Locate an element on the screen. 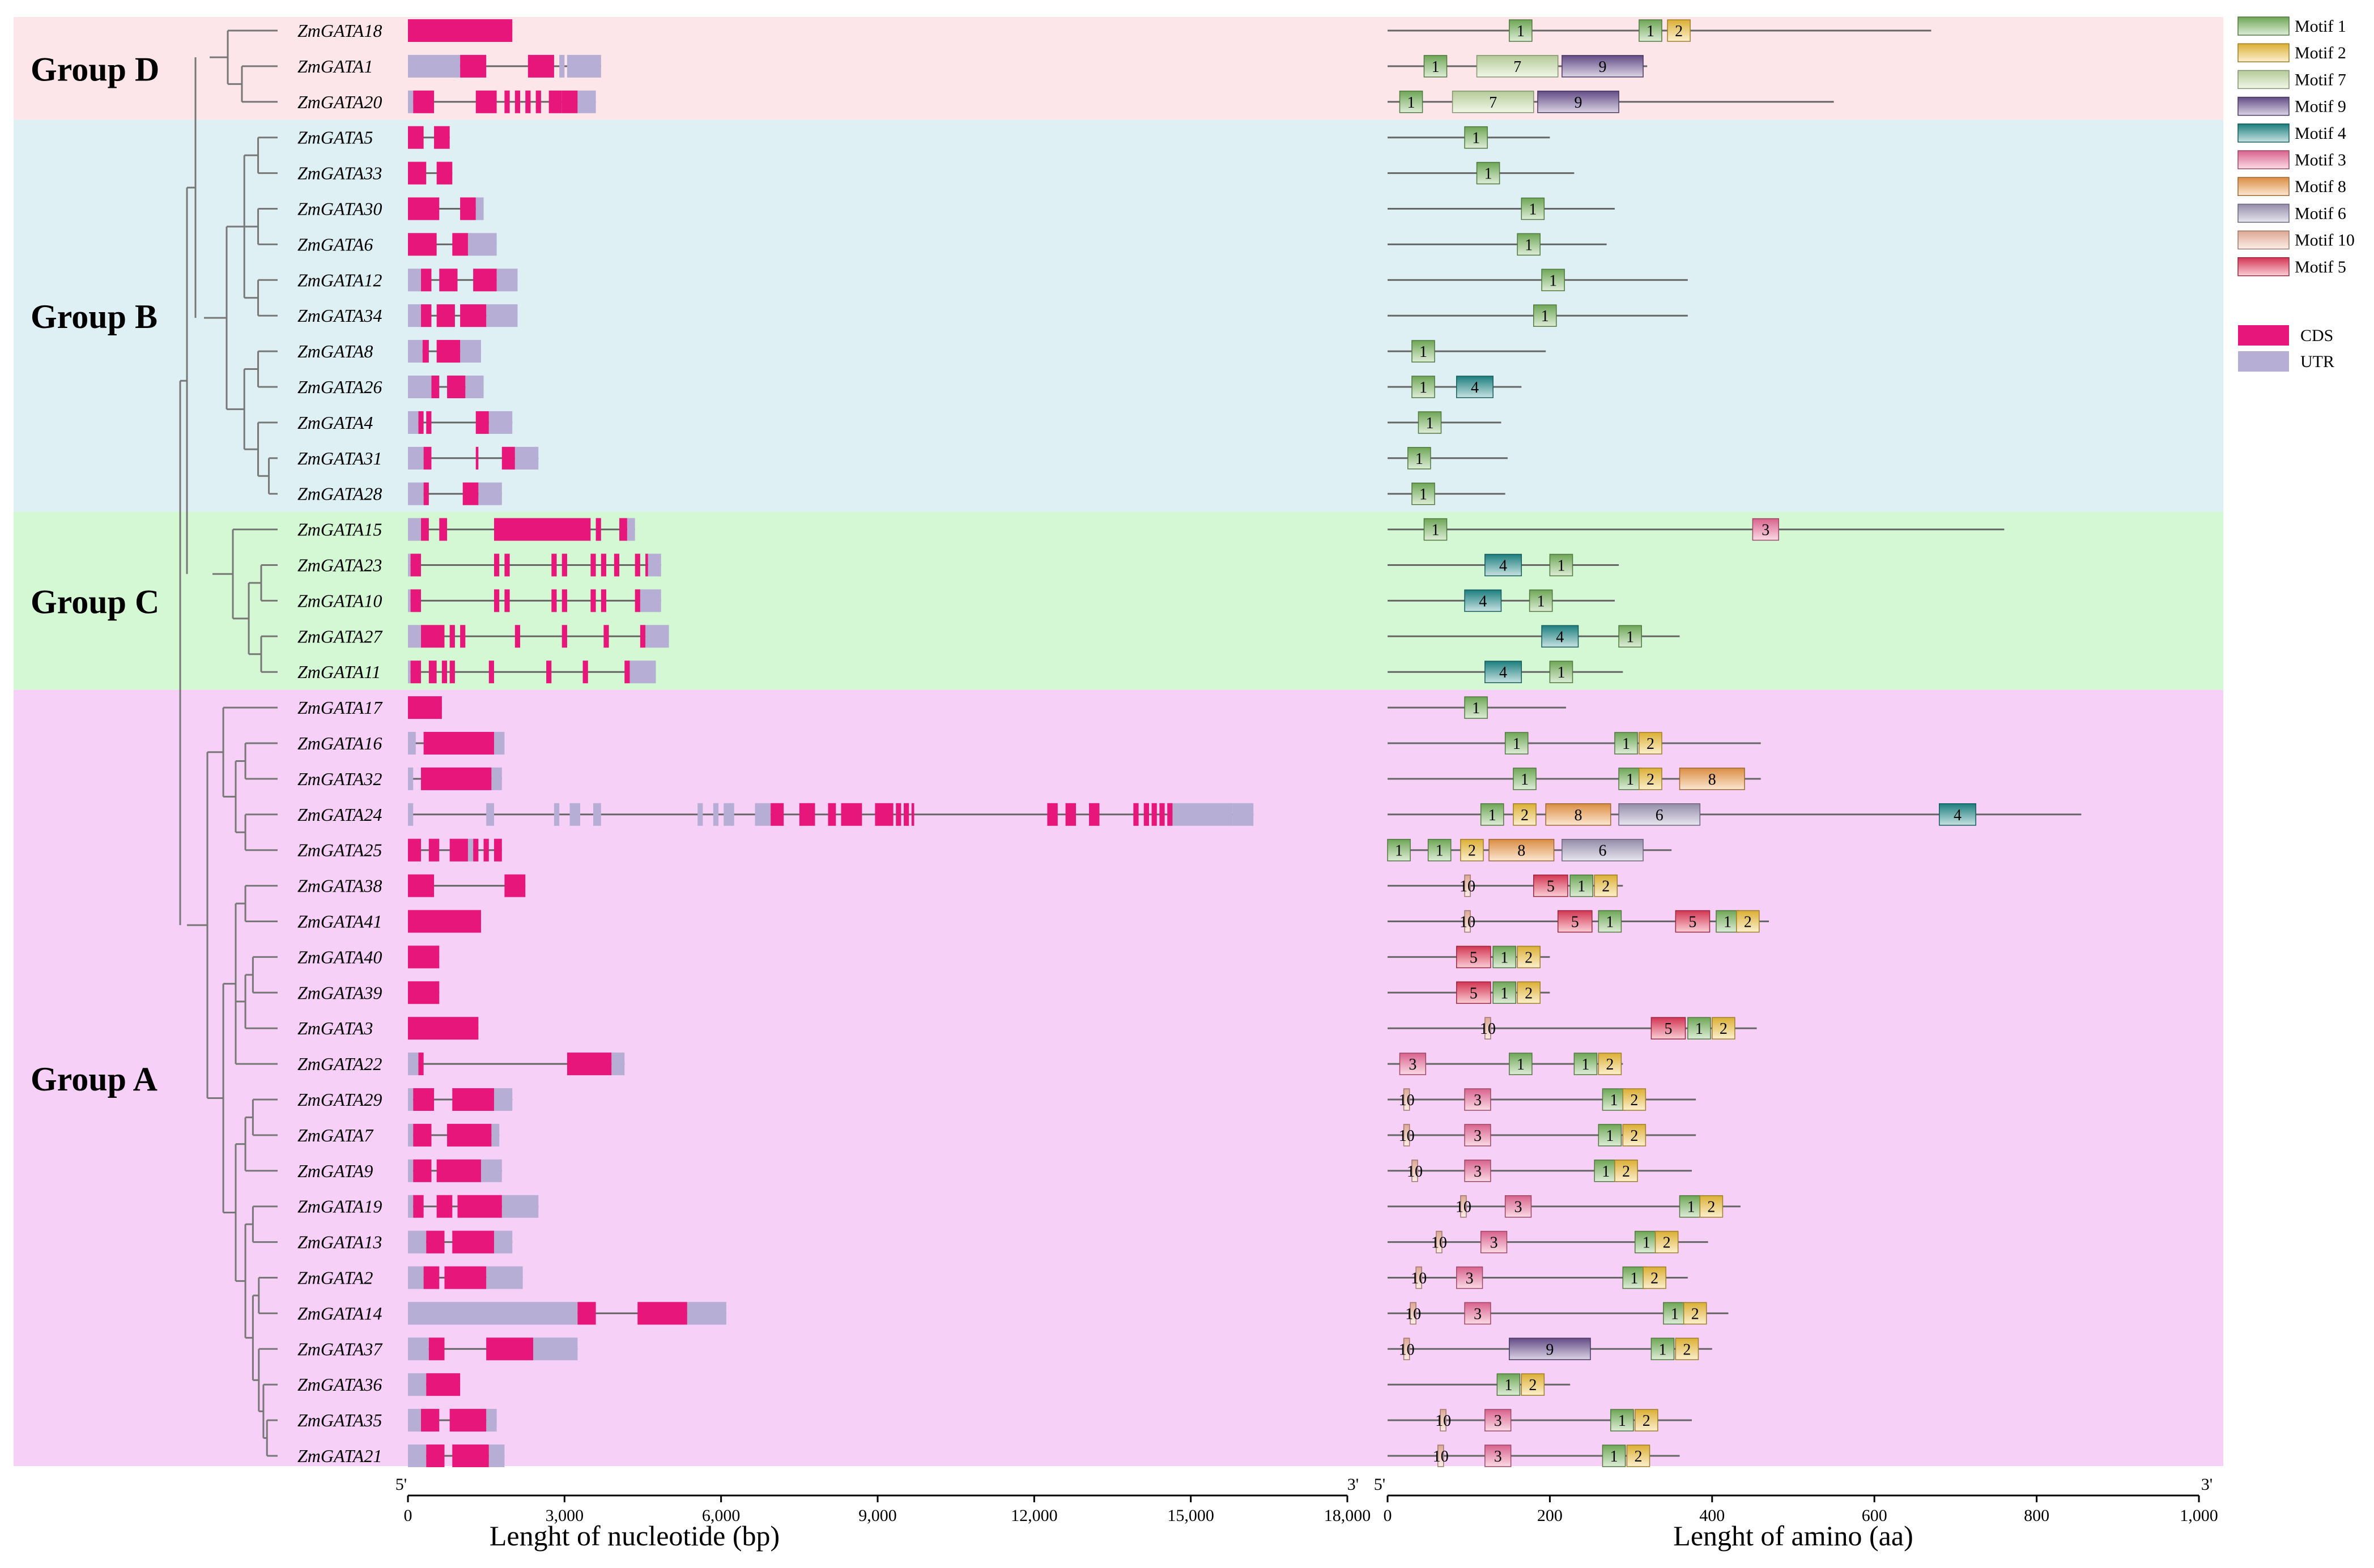  motif-5-box is located at coordinates (1575, 922).